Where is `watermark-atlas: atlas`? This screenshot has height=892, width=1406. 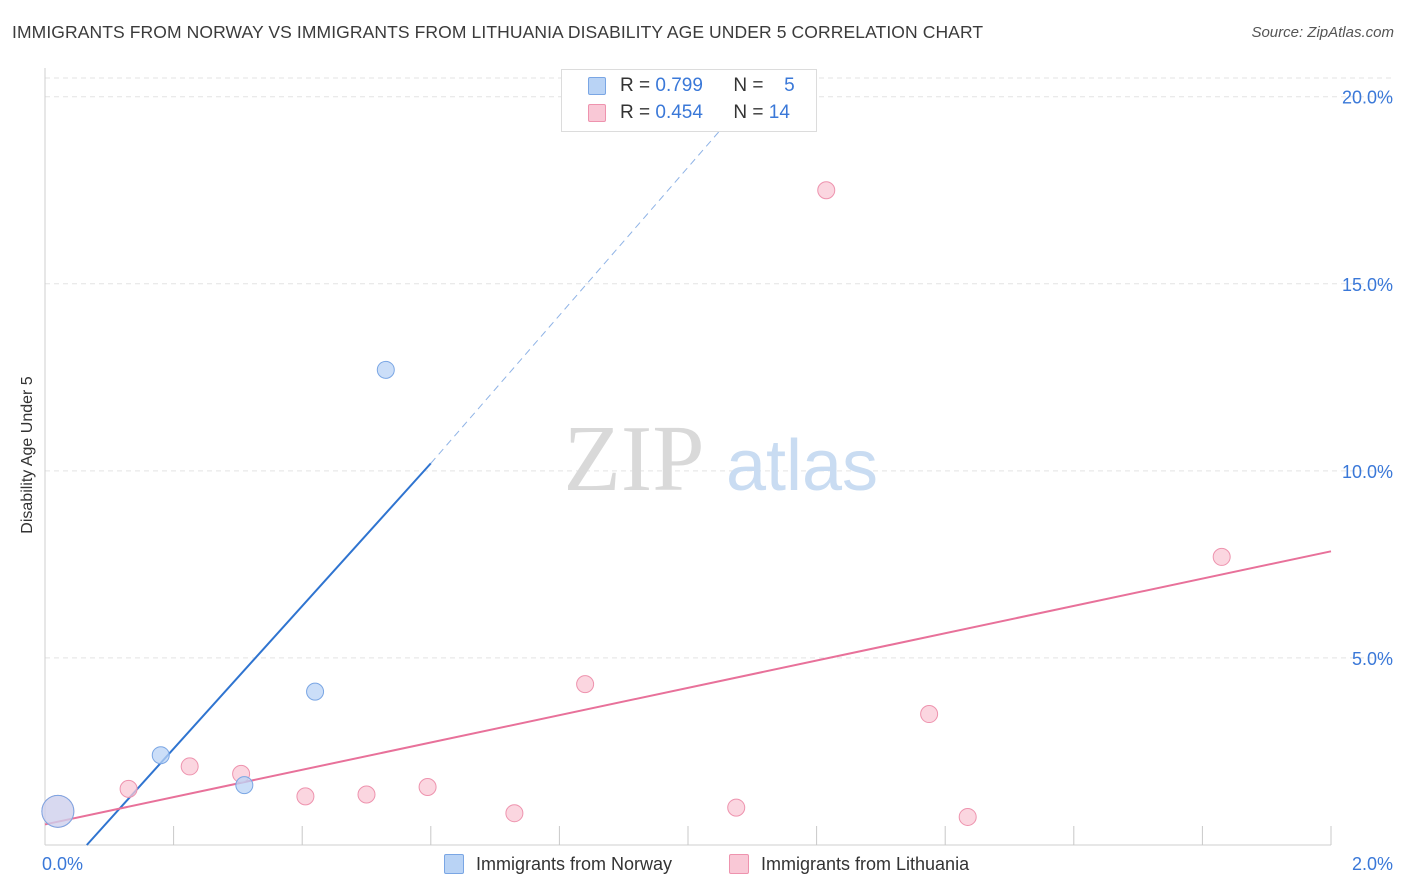 watermark-atlas: atlas is located at coordinates (802, 466).